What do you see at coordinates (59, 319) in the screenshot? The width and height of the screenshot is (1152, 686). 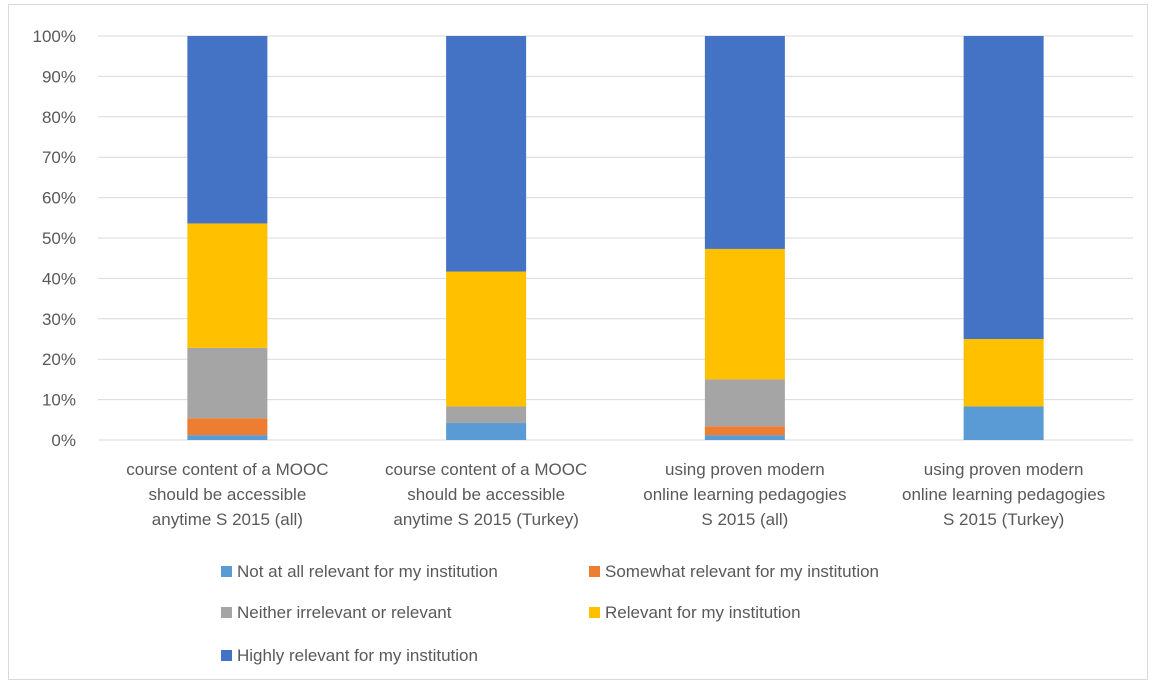 I see `y-tick-label: 30%` at bounding box center [59, 319].